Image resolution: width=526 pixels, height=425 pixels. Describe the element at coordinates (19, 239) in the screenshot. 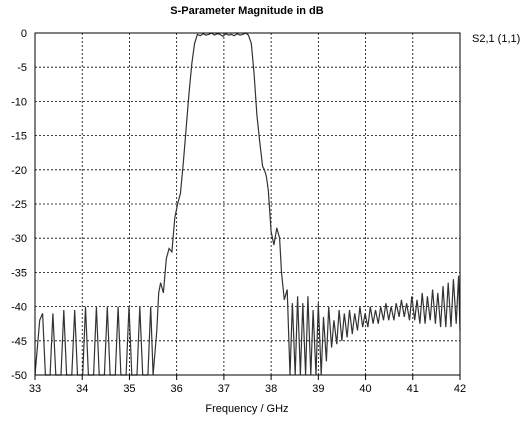

I see `y-tick-label: -30` at that location.